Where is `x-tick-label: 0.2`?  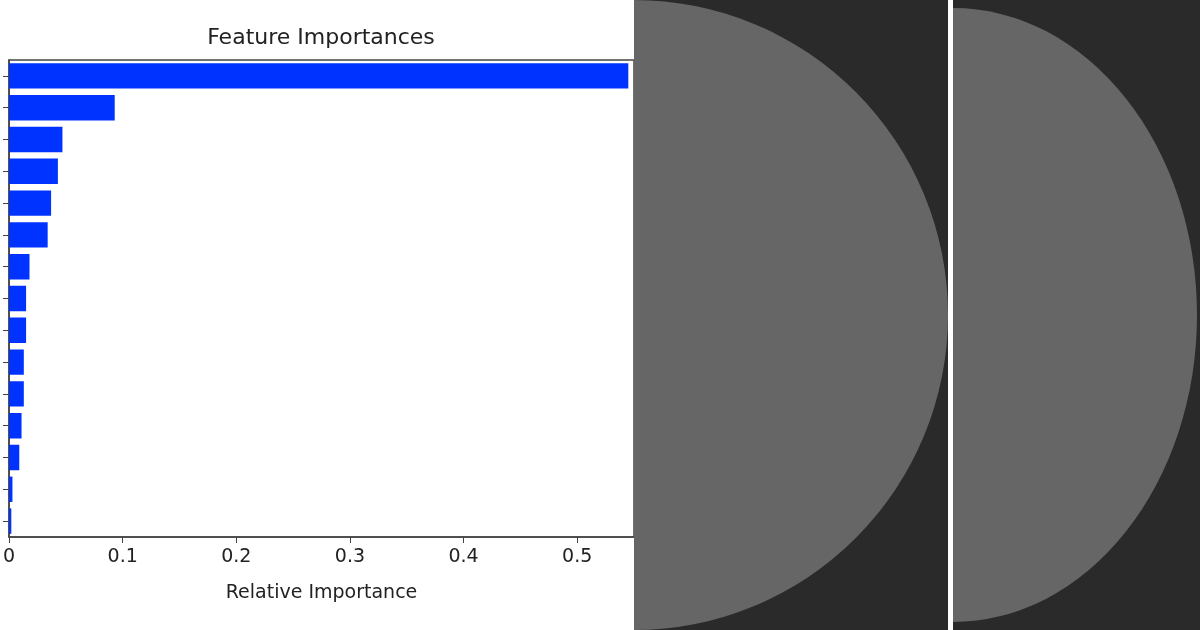 x-tick-label: 0.2 is located at coordinates (236, 554).